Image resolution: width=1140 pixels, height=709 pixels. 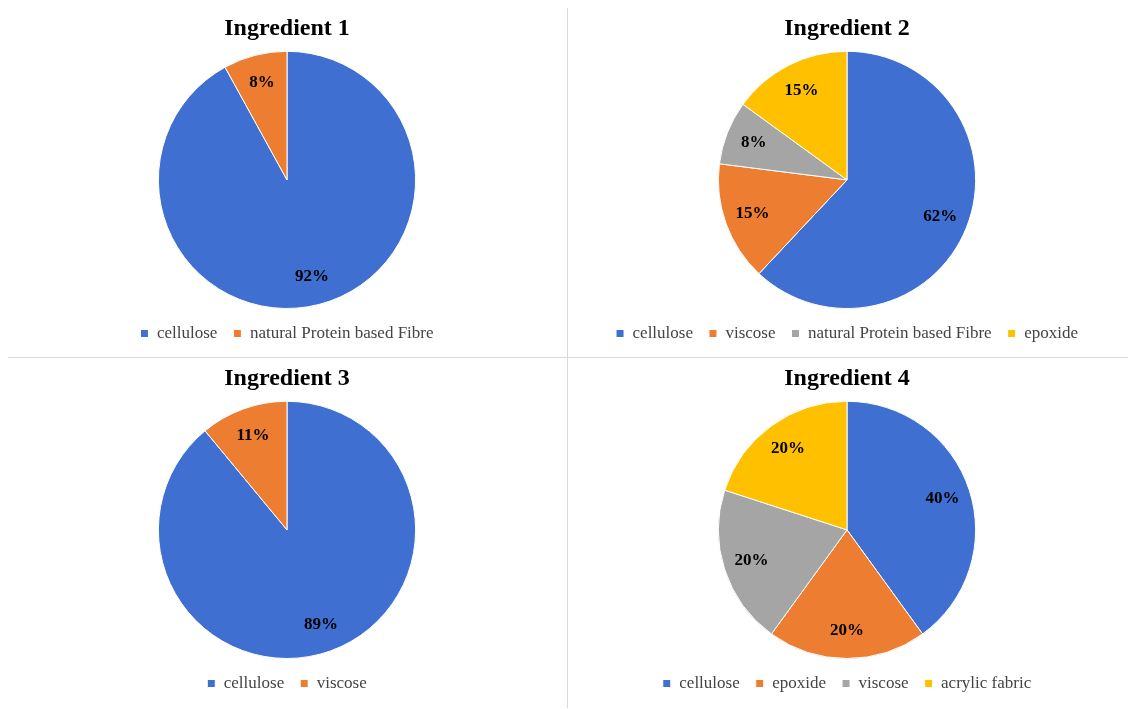 I want to click on data-label: 62%, so click(x=940, y=216).